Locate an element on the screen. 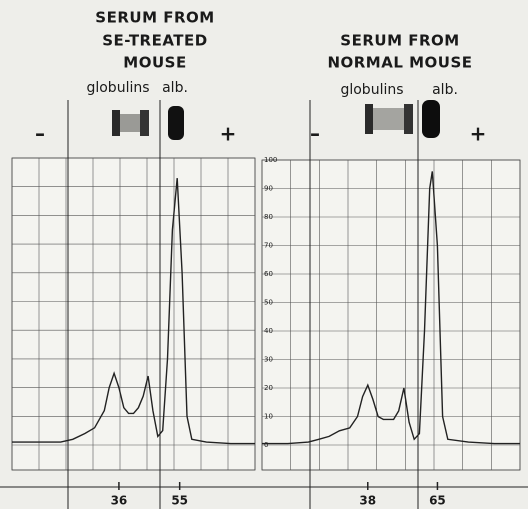 The width and height of the screenshot is (528, 509). y-tick-label: 60 is located at coordinates (268, 274).